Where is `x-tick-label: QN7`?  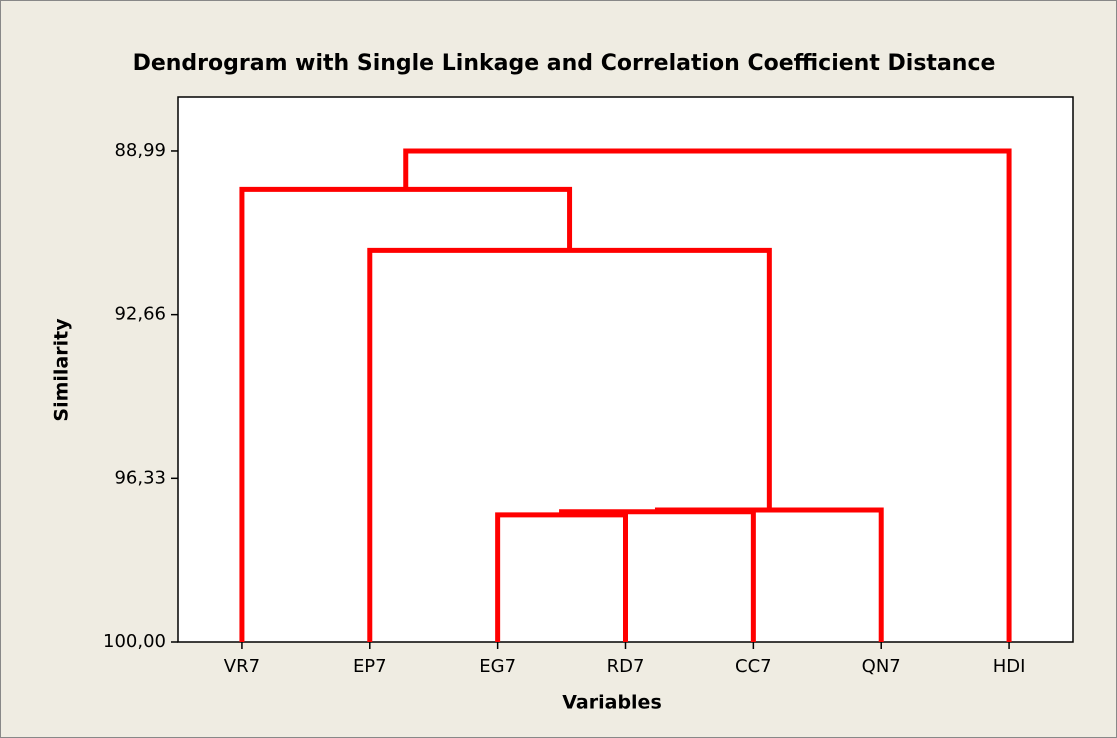
x-tick-label: QN7 is located at coordinates (881, 666).